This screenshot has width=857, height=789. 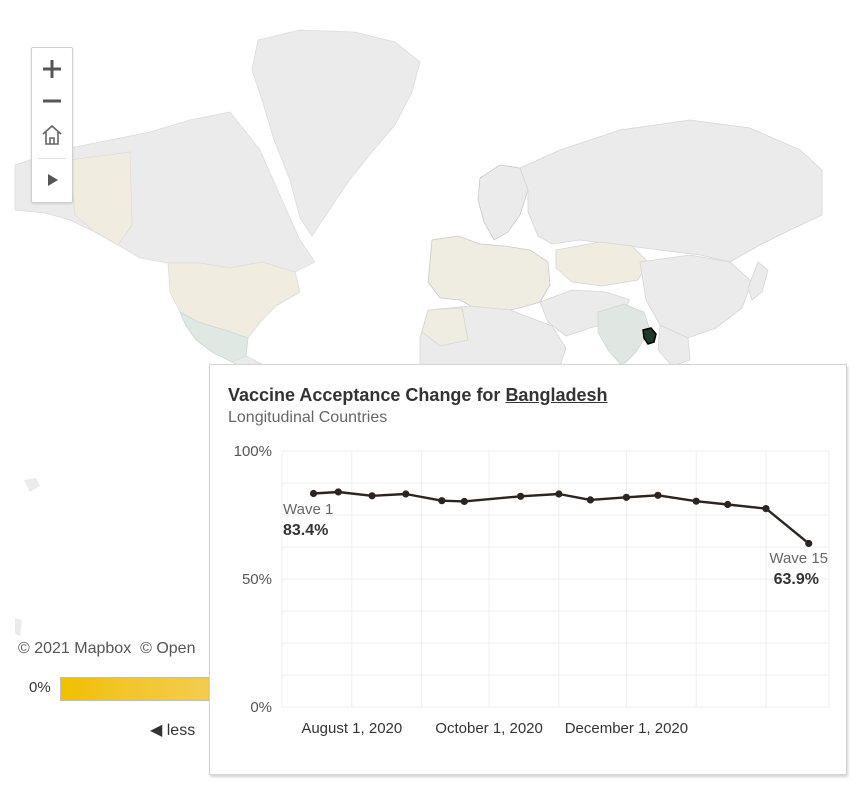 I want to click on y-tick-label: 50%, so click(x=257, y=579).